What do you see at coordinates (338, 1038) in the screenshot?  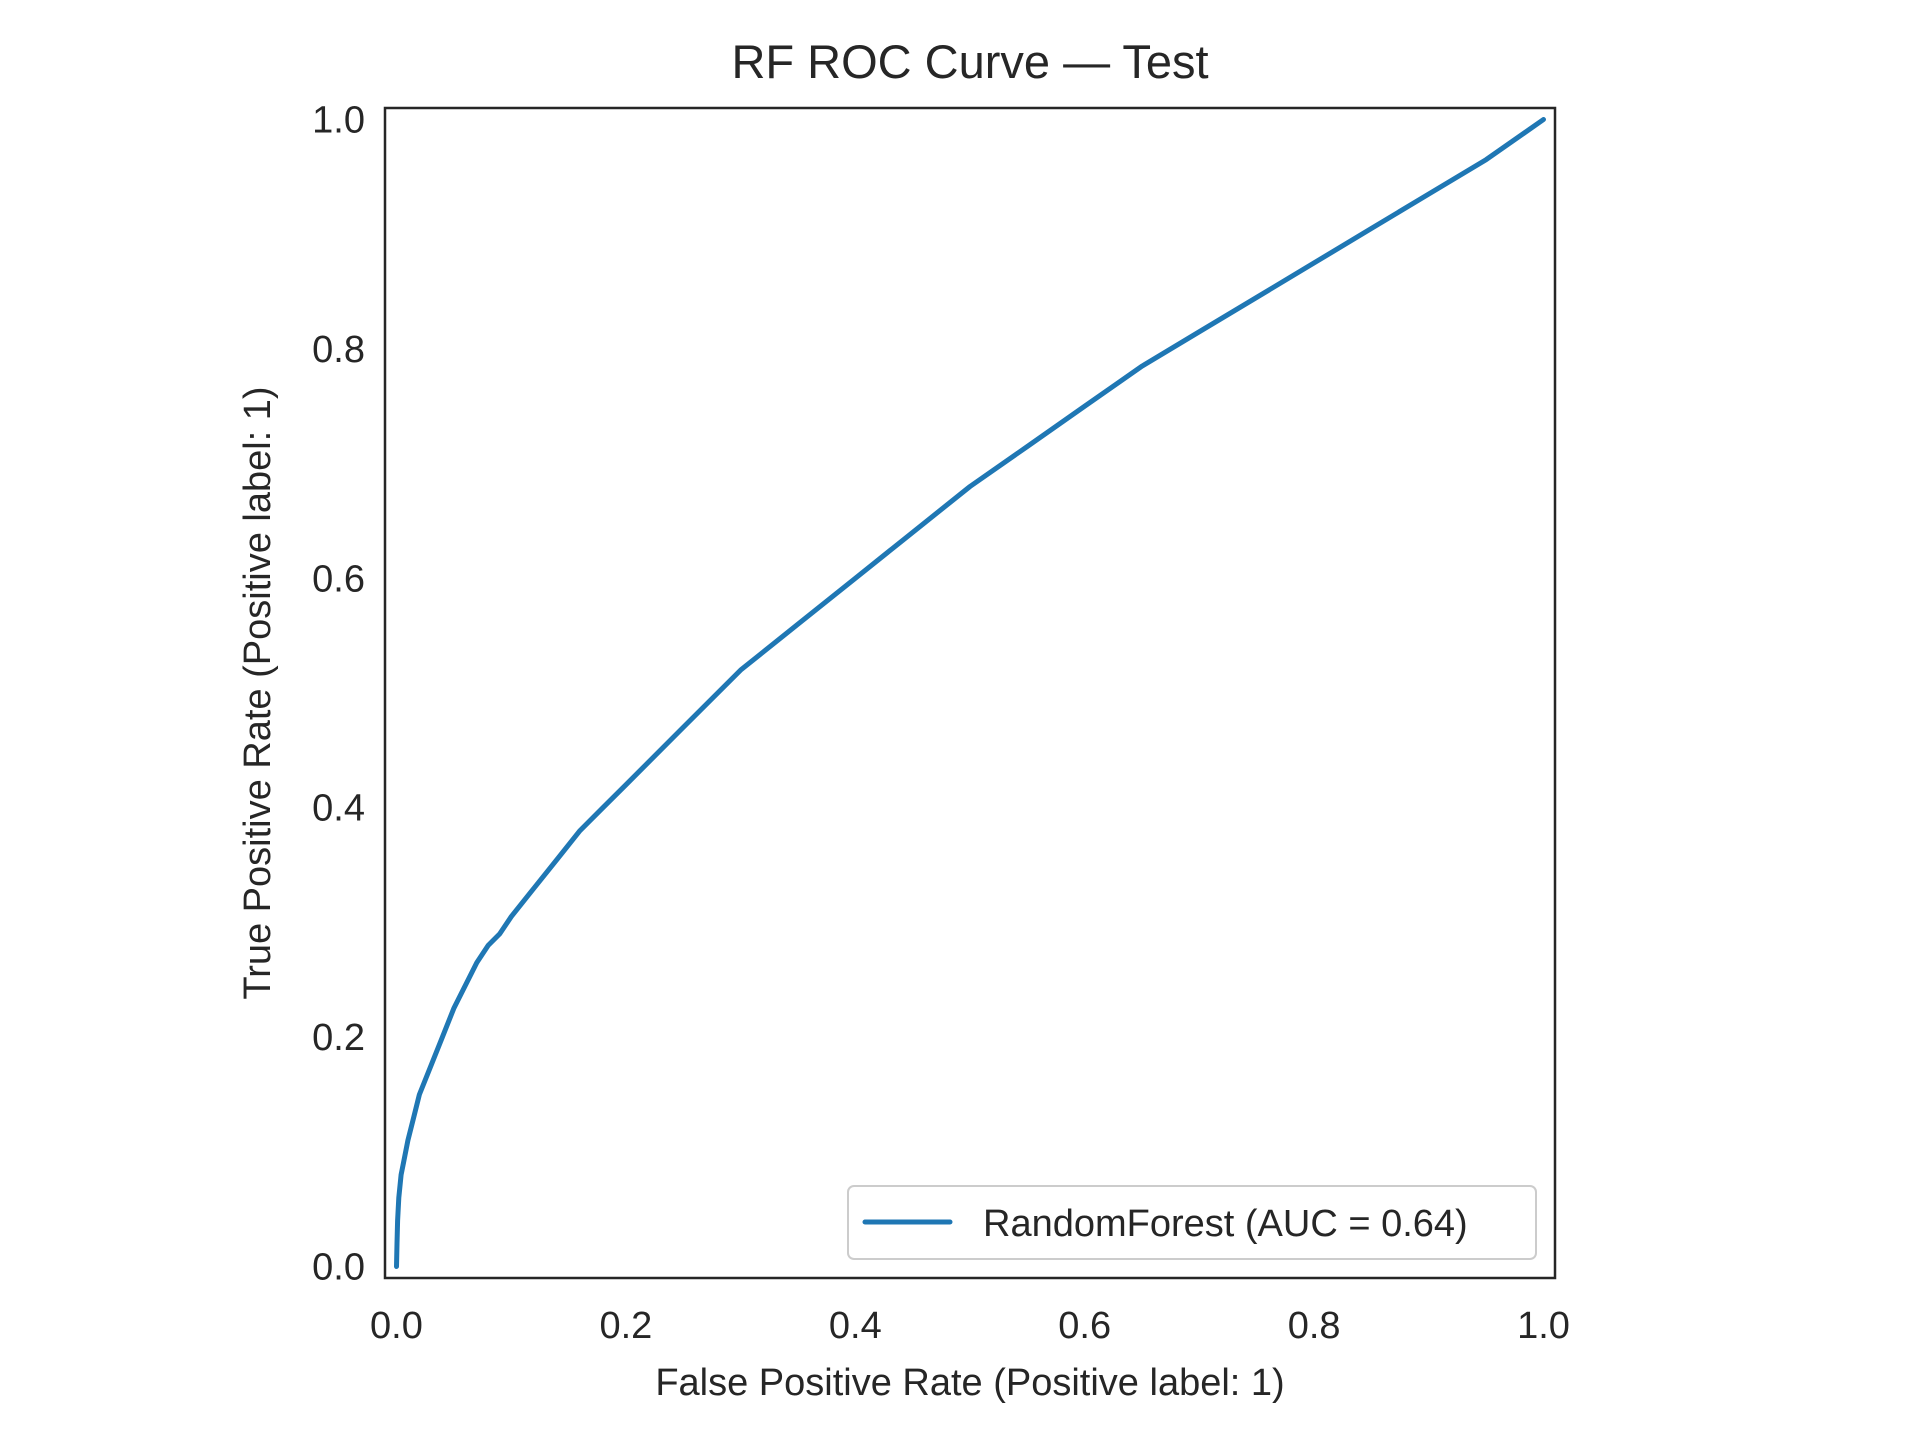 I see `y-tick-label: 0.2` at bounding box center [338, 1038].